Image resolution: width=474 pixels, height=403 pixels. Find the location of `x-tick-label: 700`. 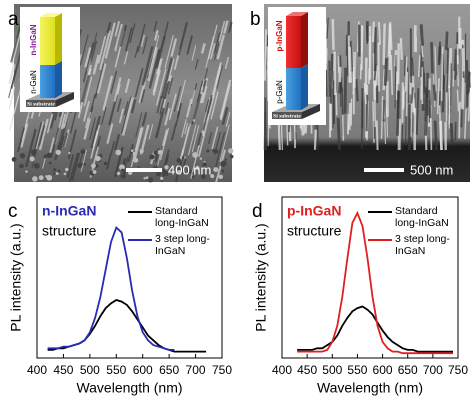

x-tick-label: 700 is located at coordinates (433, 370).